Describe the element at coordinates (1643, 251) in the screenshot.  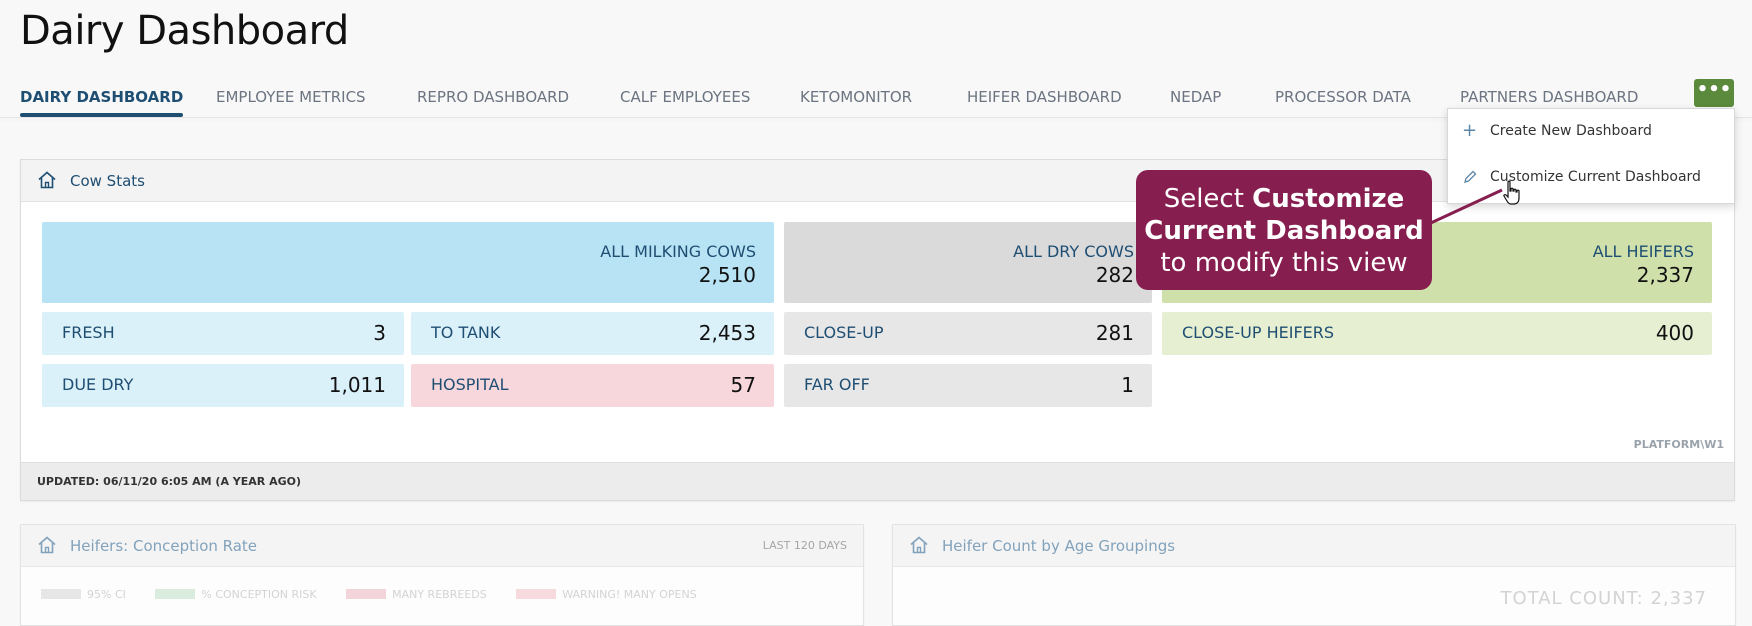
I see `tile-label: ALL HEIFERS` at that location.